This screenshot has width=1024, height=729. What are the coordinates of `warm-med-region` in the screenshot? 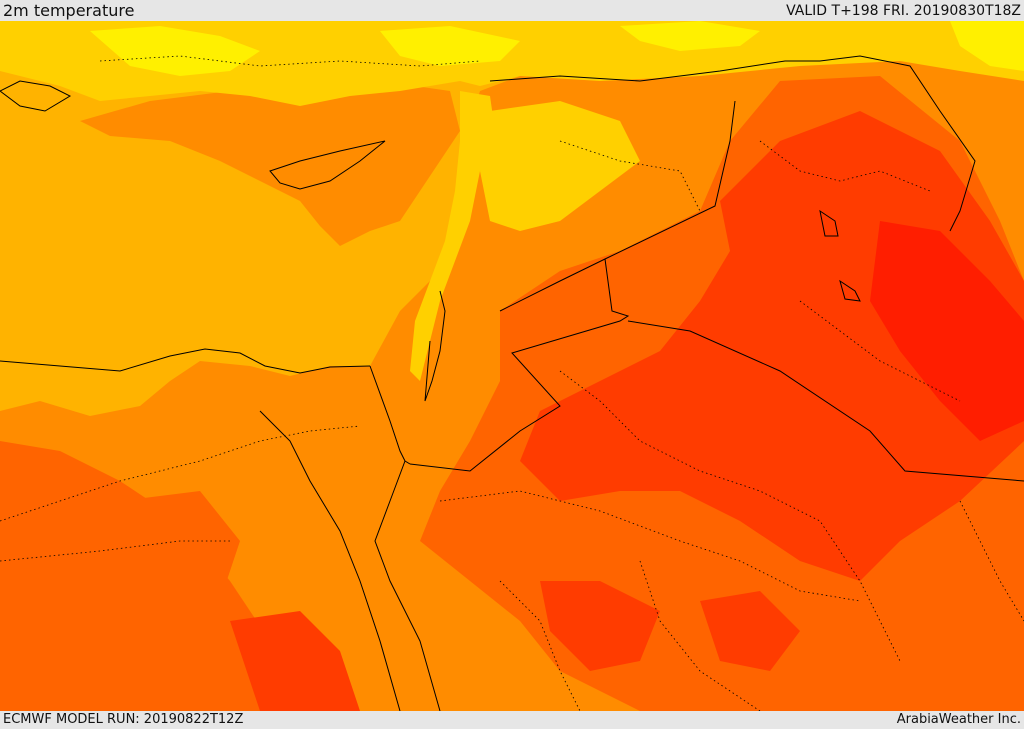 It's located at (270, 163).